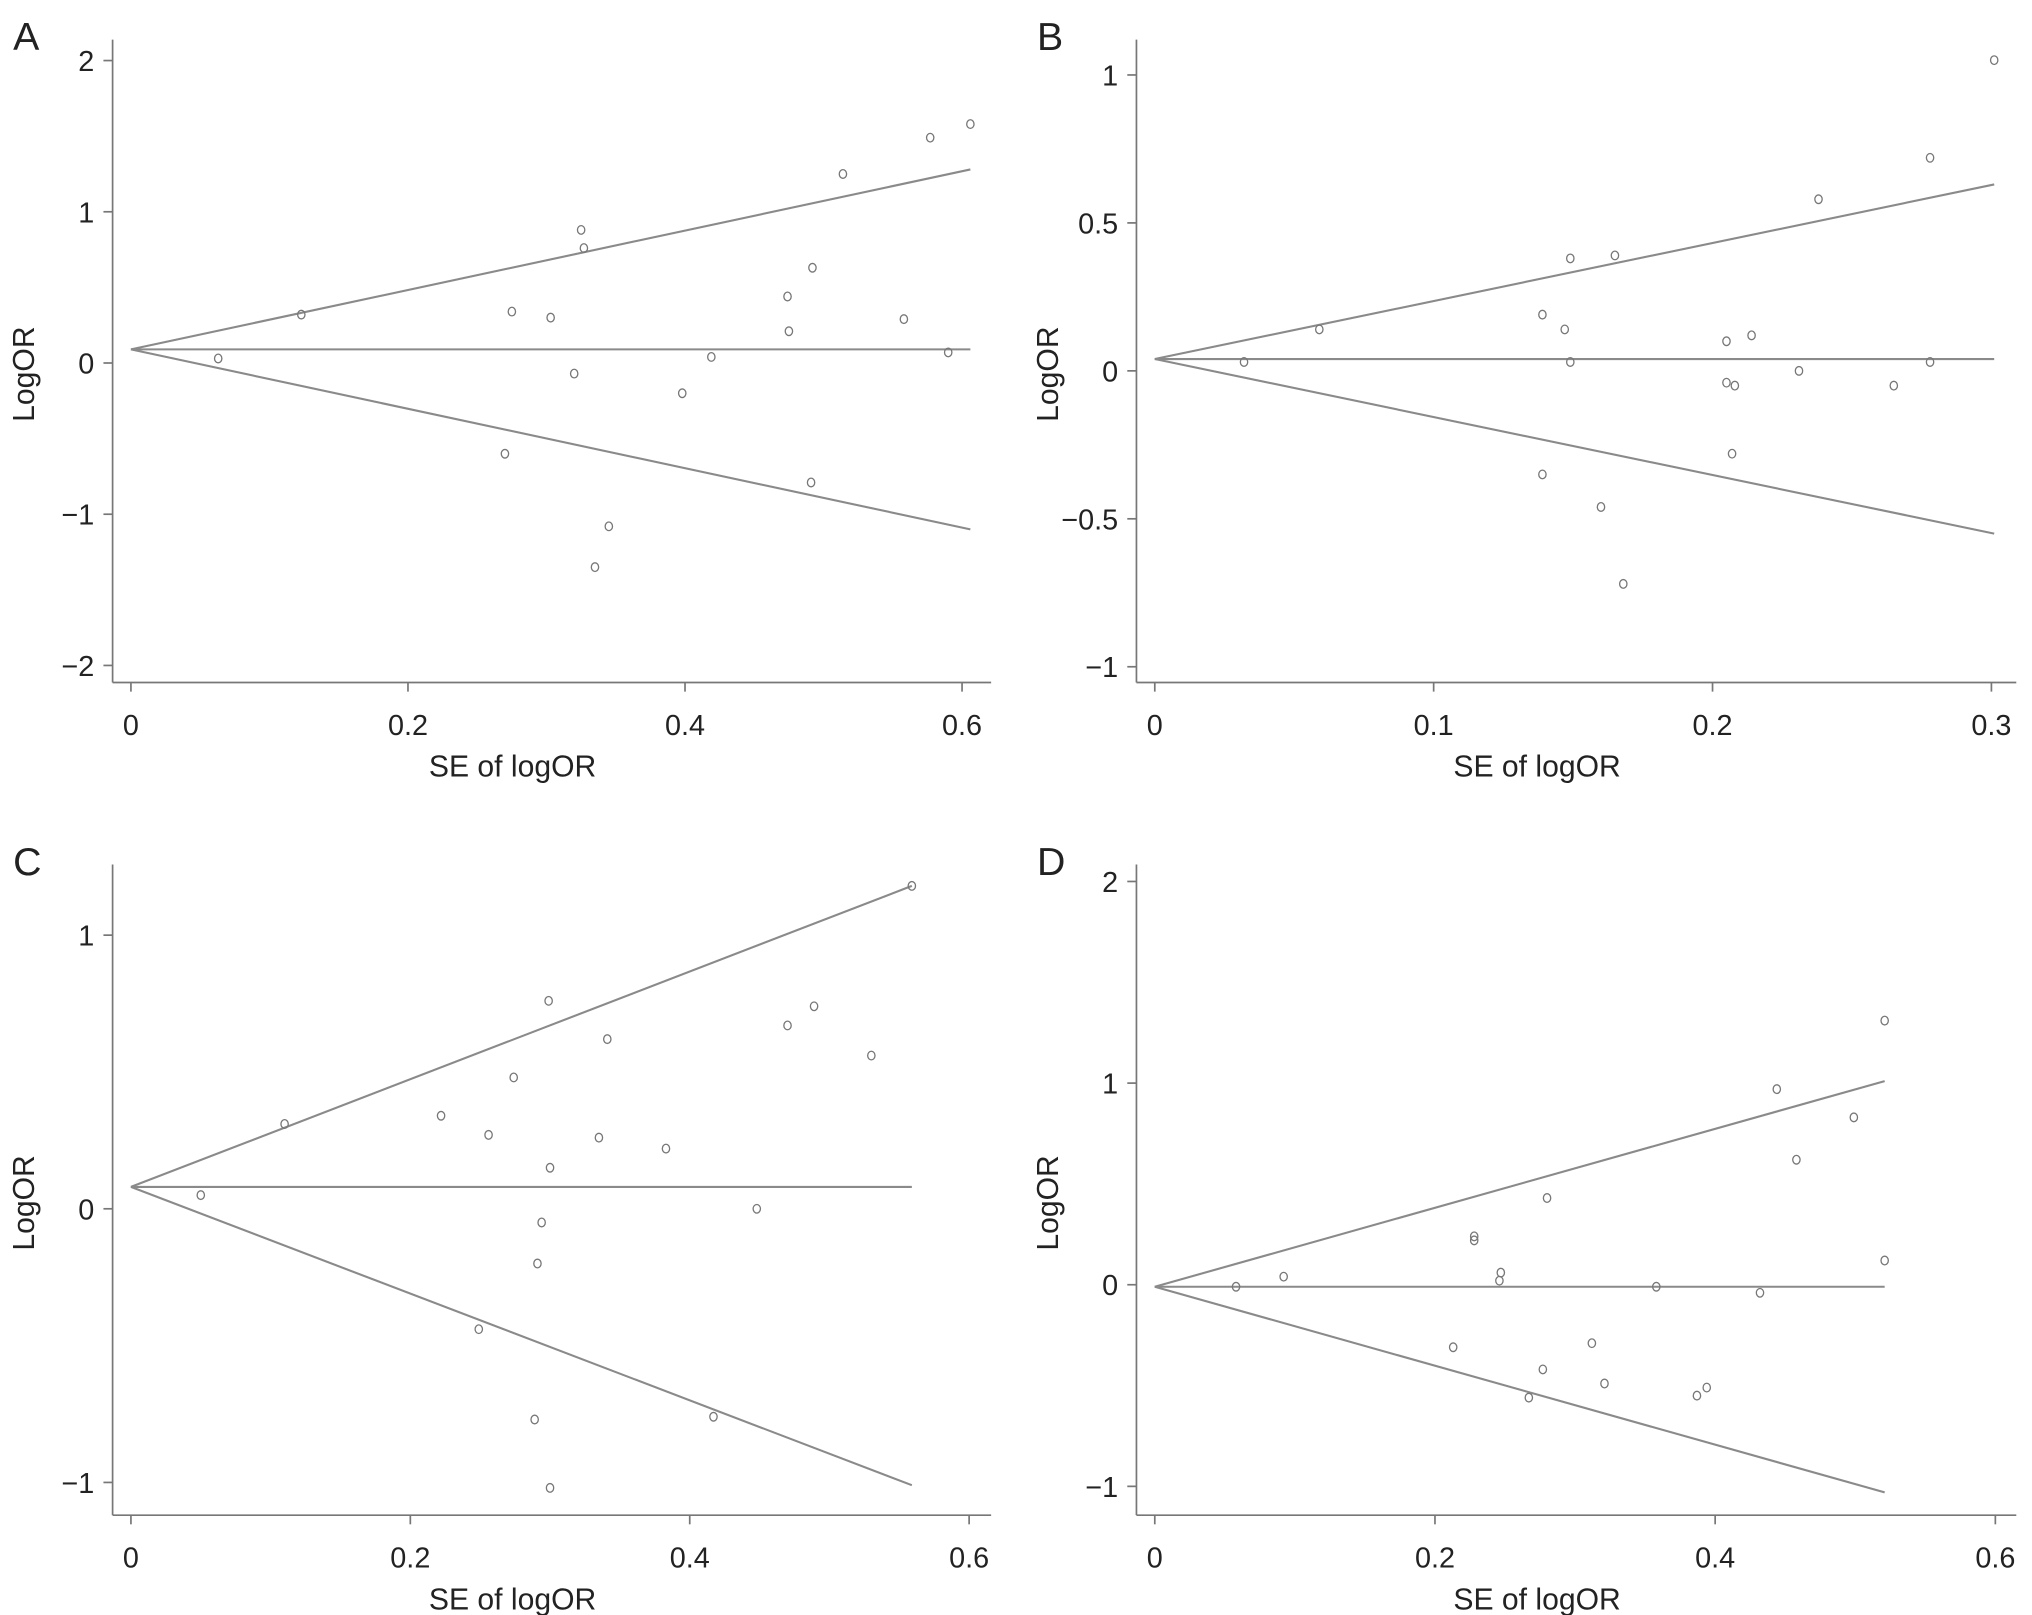  What do you see at coordinates (86, 62) in the screenshot?
I see `y-tick-label: 2` at bounding box center [86, 62].